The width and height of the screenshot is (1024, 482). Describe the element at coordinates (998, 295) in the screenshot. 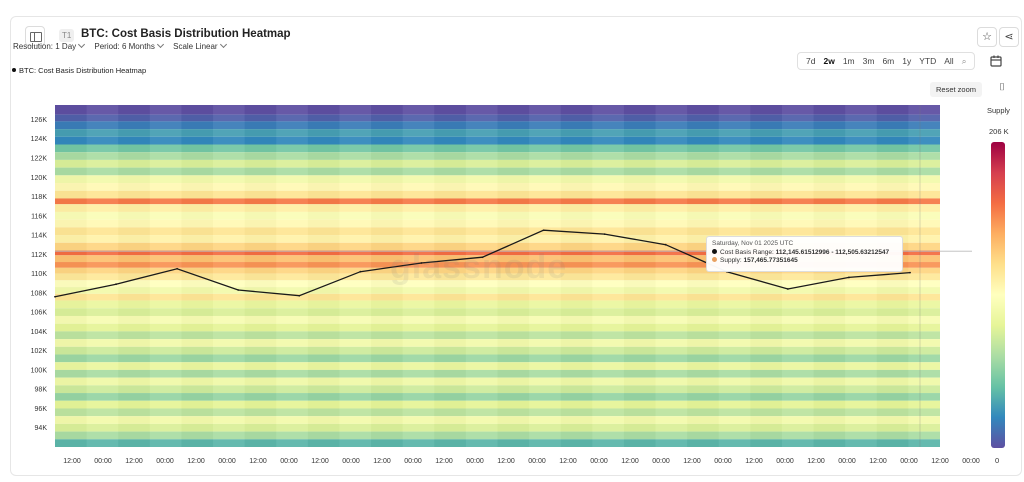

I see `supply-colorbar` at that location.